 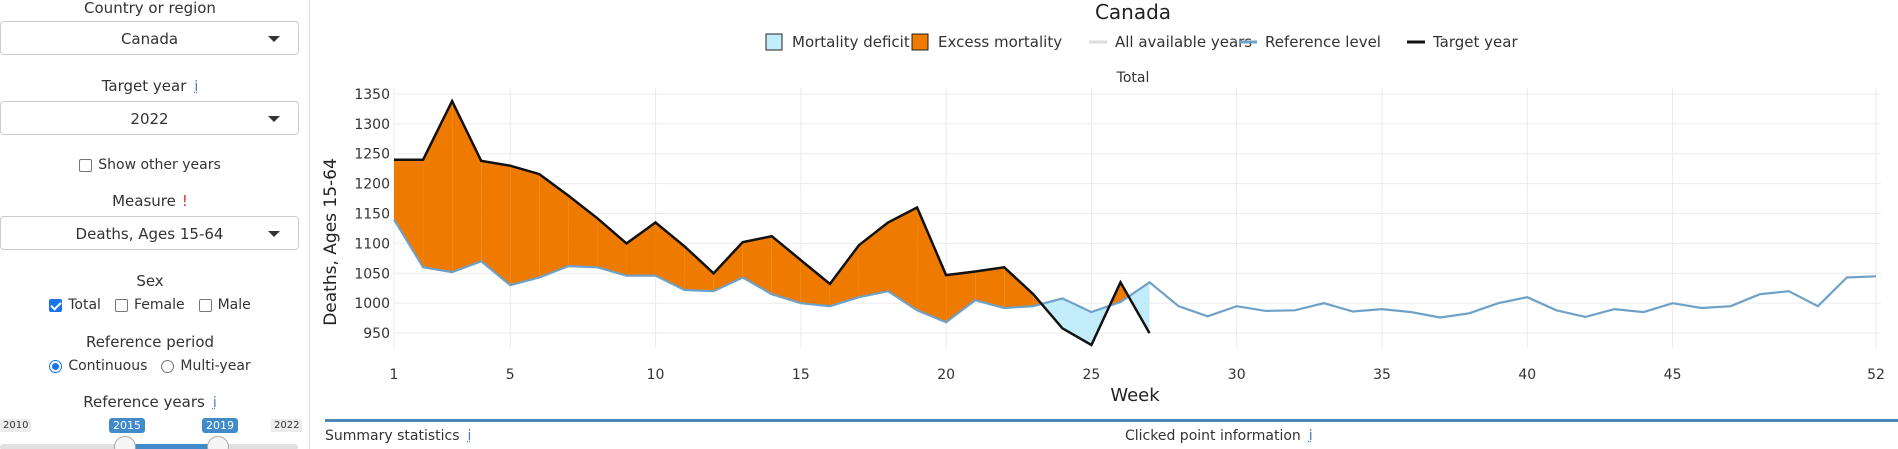 I want to click on show-other-years-row: Show other years, so click(x=150, y=165).